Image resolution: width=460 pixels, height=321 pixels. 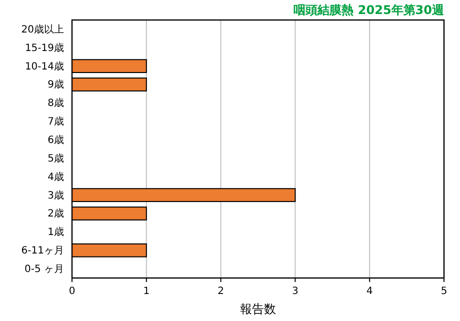 I want to click on y-tick-label: 7歳, so click(x=56, y=122).